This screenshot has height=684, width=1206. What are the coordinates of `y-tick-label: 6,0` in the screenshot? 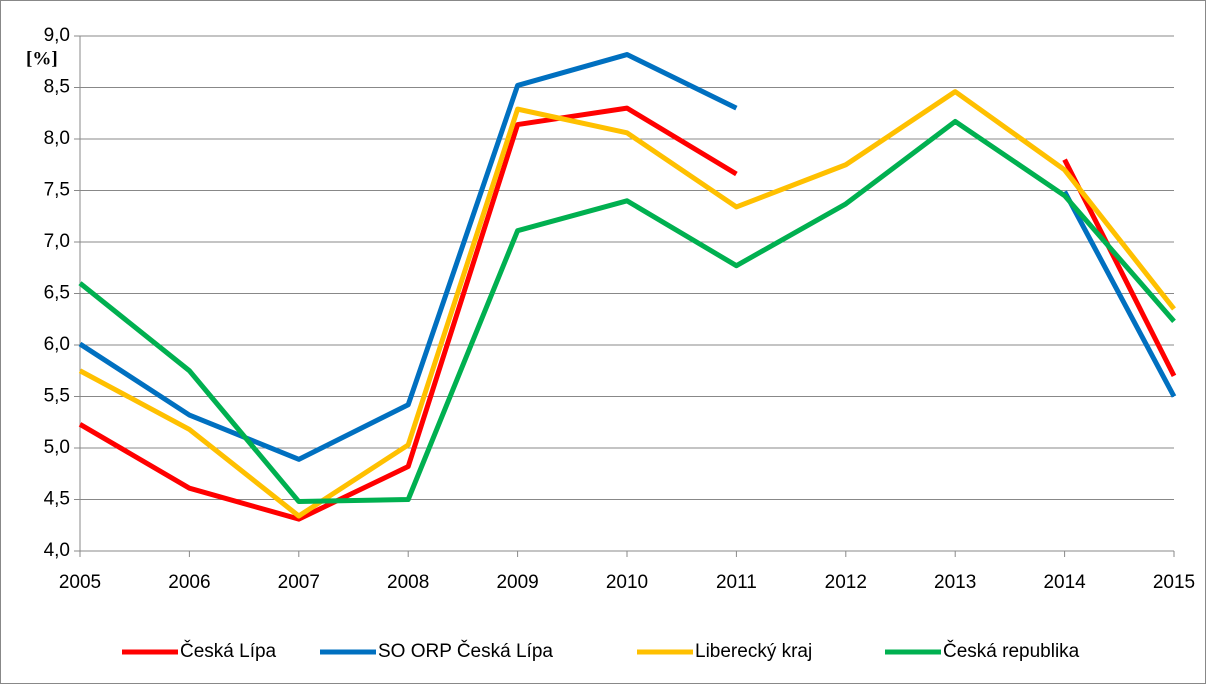 It's located at (57, 344).